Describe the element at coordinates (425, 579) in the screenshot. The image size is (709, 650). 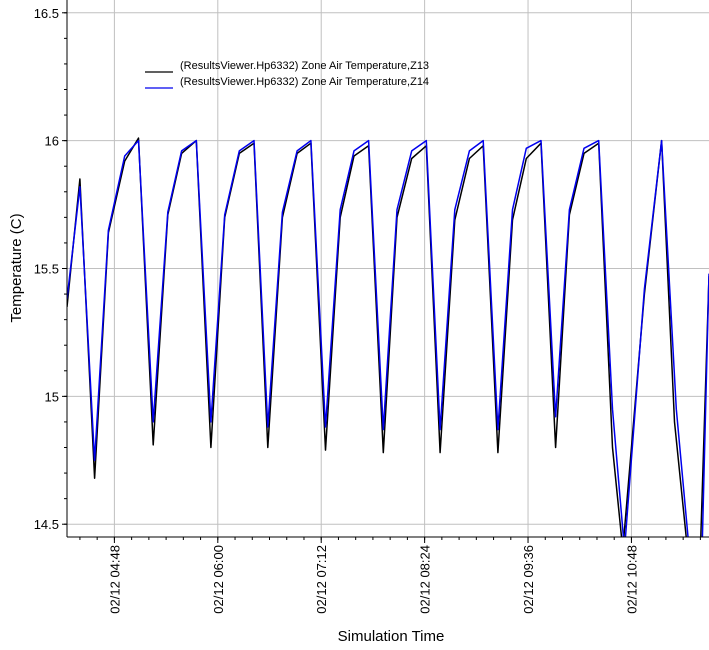
I see `x-tick-label: 02/12 08:24` at that location.